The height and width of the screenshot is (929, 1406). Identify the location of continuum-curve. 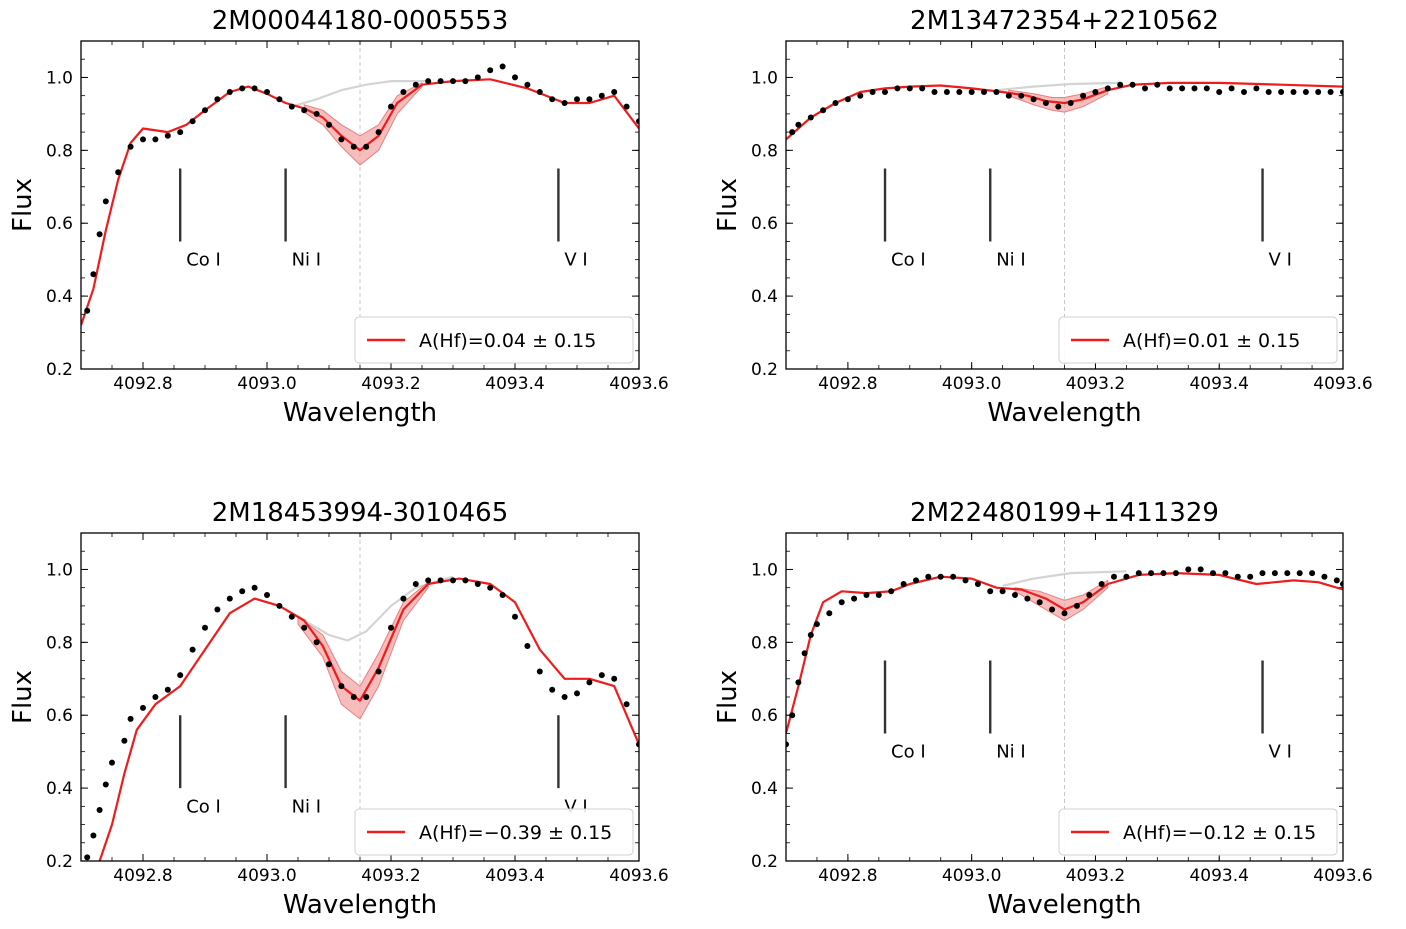
(1064, 578).